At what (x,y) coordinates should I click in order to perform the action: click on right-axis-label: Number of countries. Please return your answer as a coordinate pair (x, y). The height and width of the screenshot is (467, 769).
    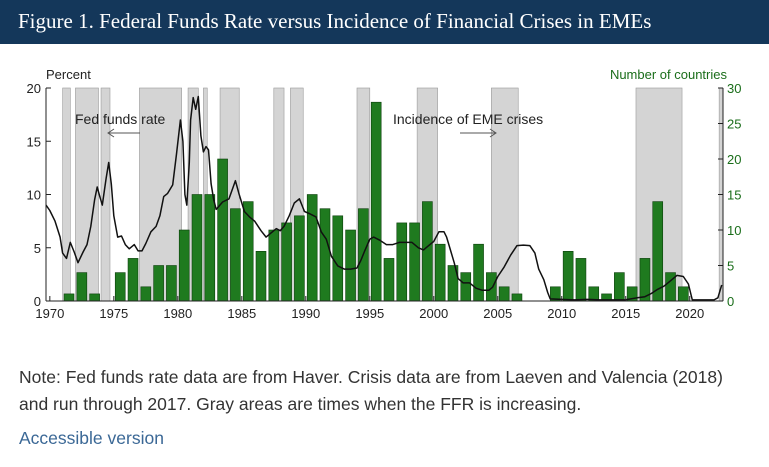
    Looking at the image, I should click on (669, 74).